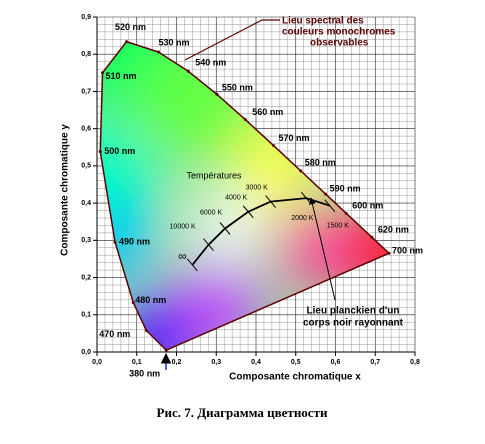 This screenshot has width=485, height=444. I want to click on planckian-title: Températures, so click(214, 175).